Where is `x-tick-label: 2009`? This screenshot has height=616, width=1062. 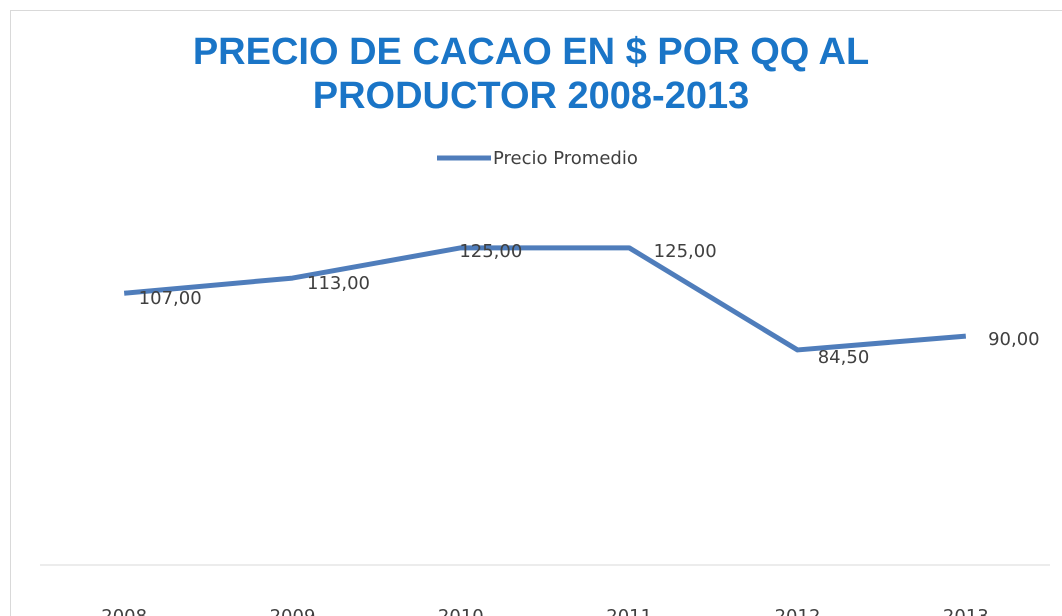
x-tick-label: 2009 is located at coordinates (293, 611).